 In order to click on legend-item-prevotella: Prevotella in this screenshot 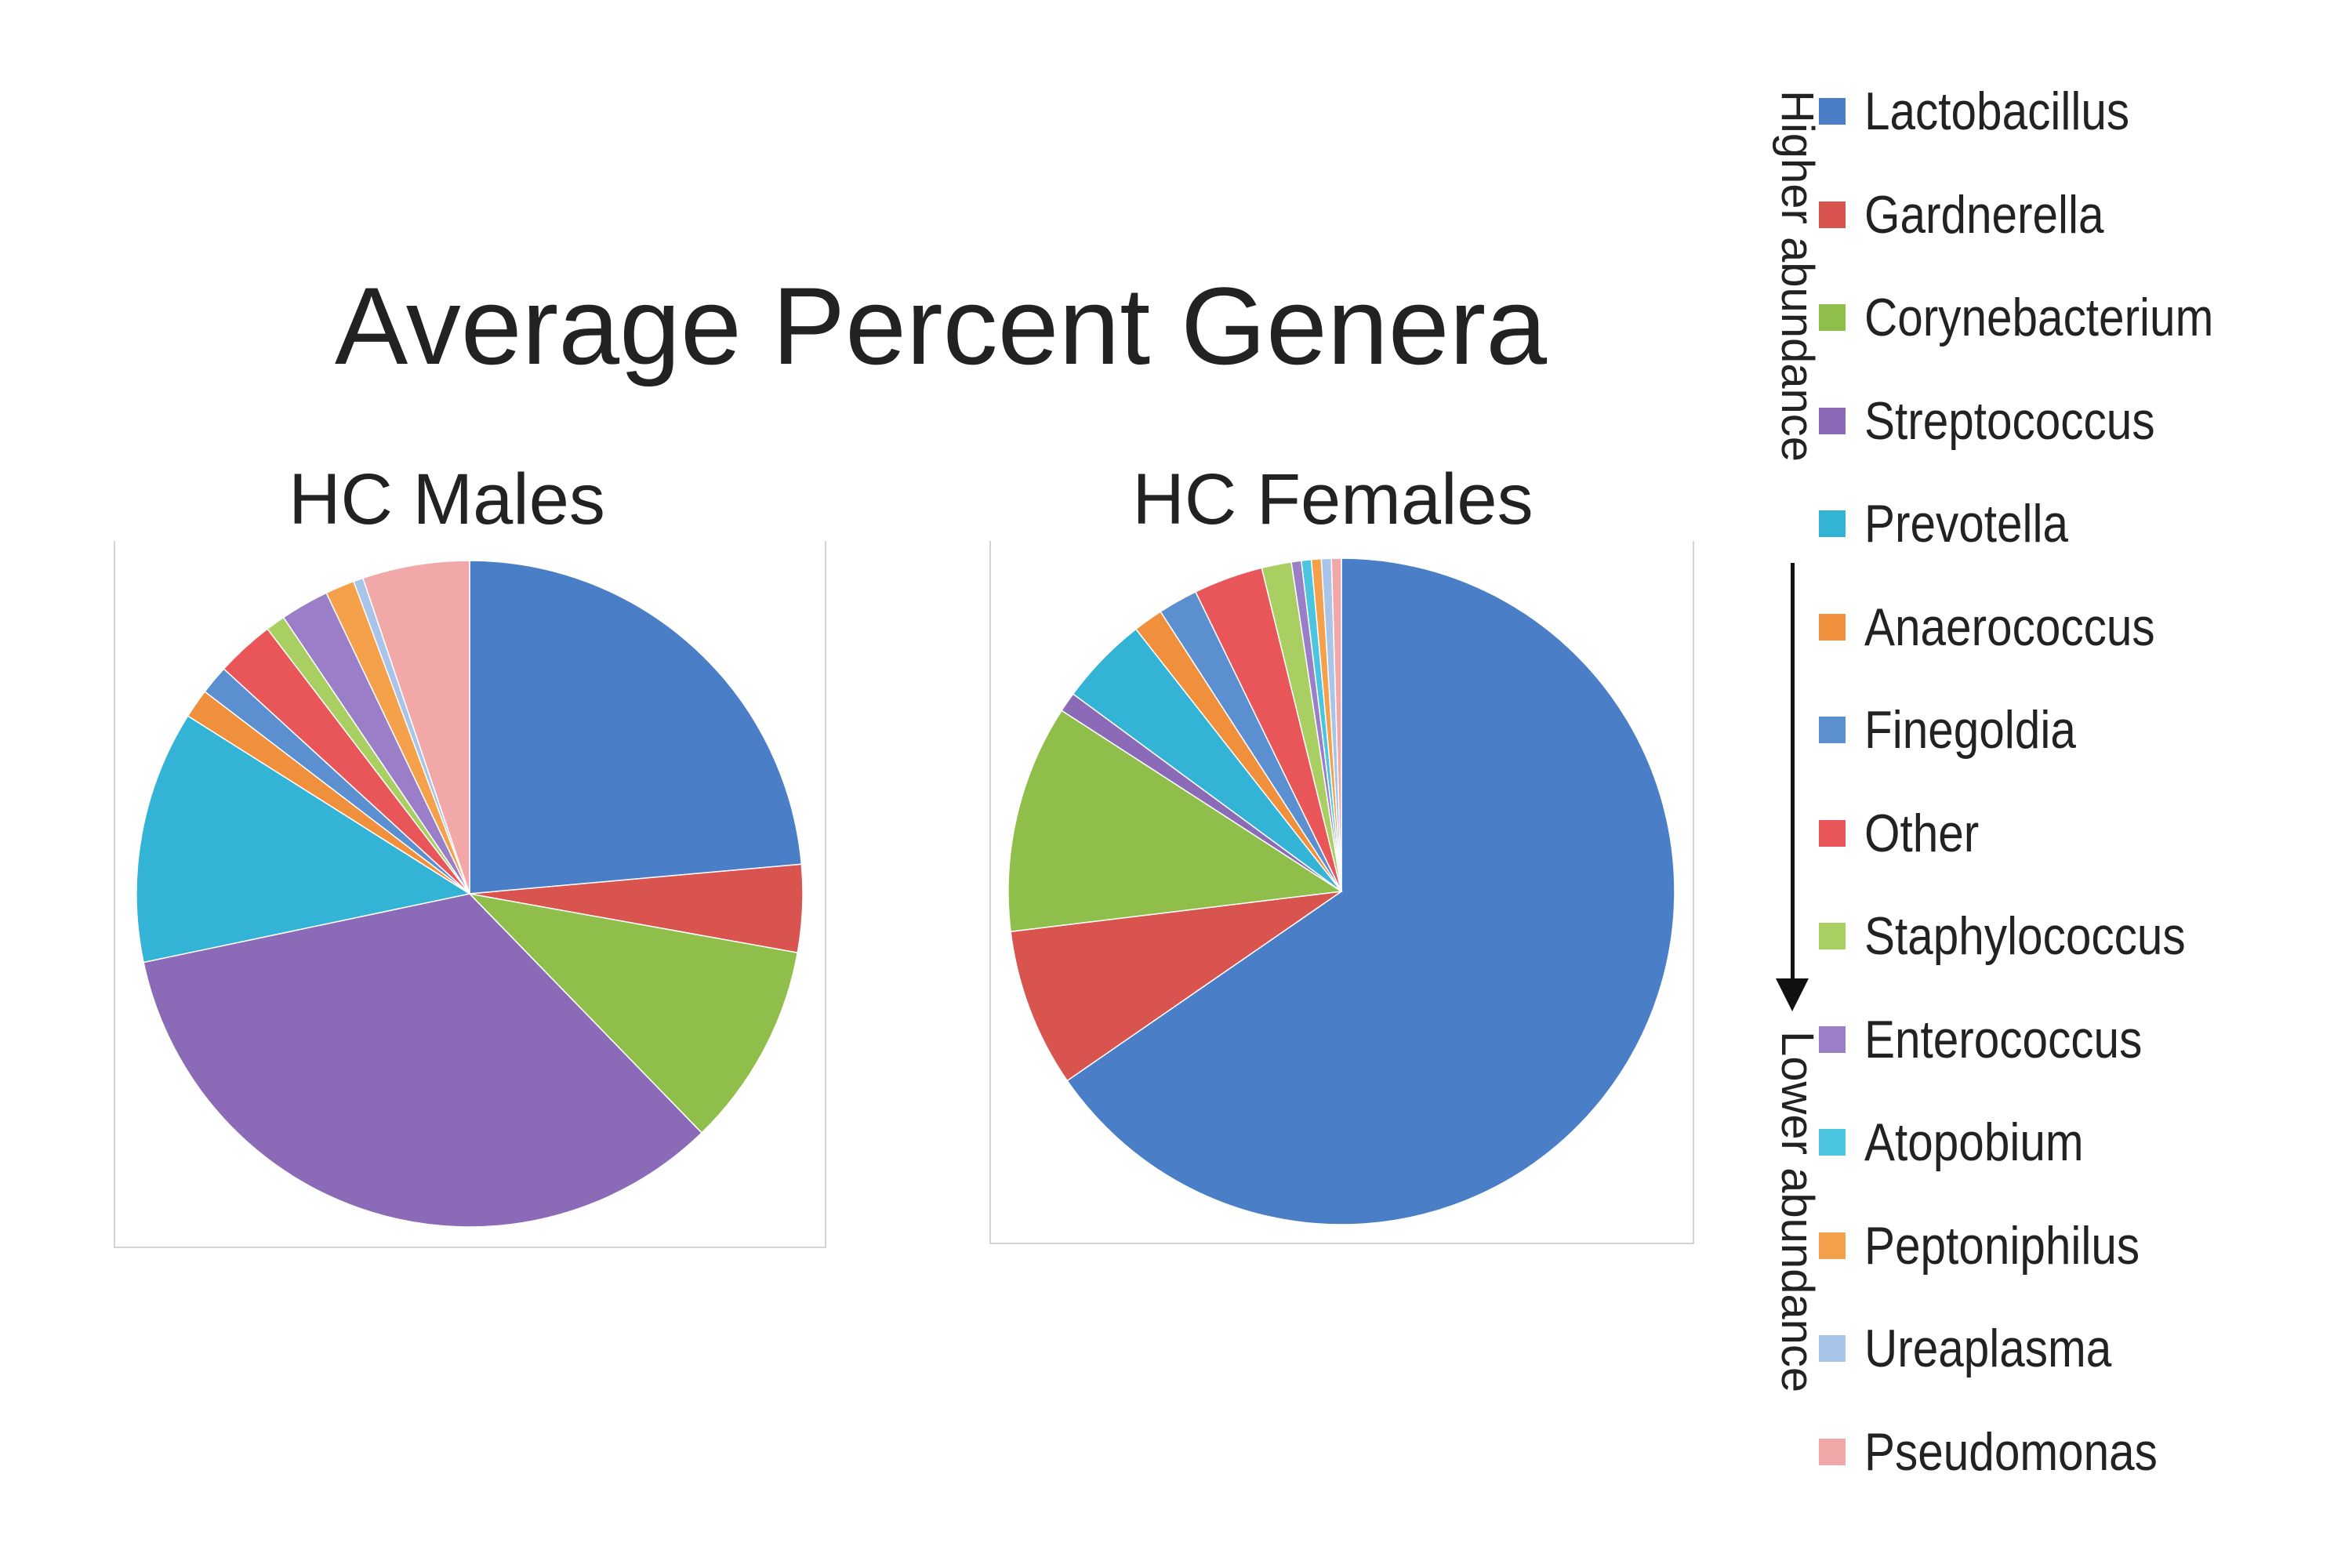, I will do `click(1960, 524)`.